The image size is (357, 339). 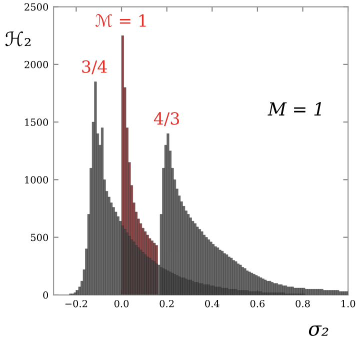 I want to click on y-tick-label: 1000, so click(x=36, y=180).